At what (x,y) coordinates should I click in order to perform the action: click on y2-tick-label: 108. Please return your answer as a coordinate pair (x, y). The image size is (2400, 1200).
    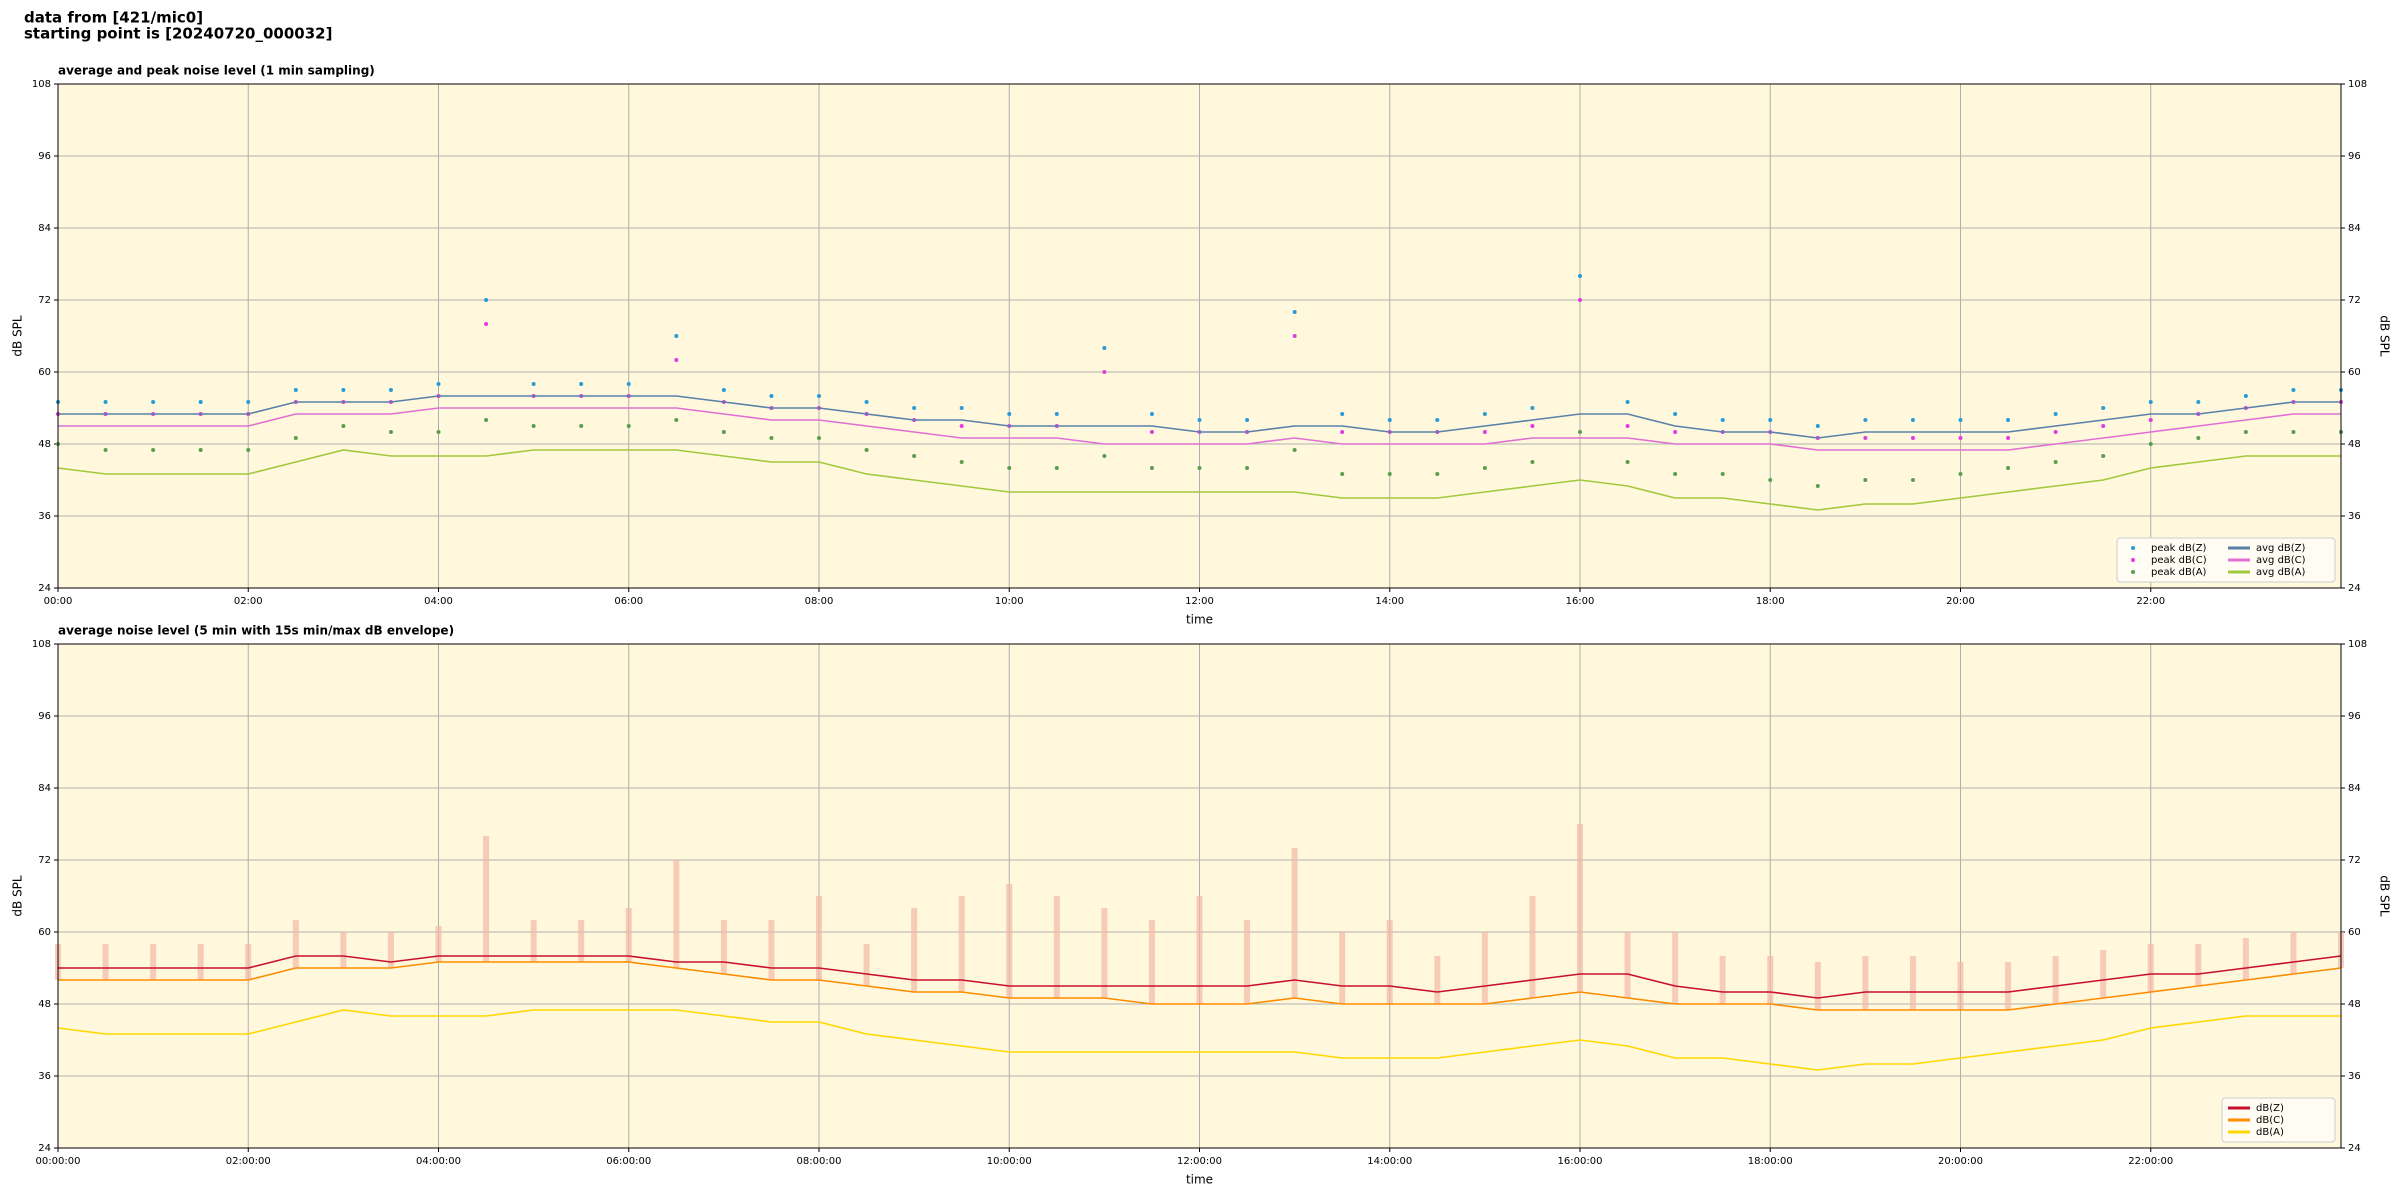
    Looking at the image, I should click on (2357, 84).